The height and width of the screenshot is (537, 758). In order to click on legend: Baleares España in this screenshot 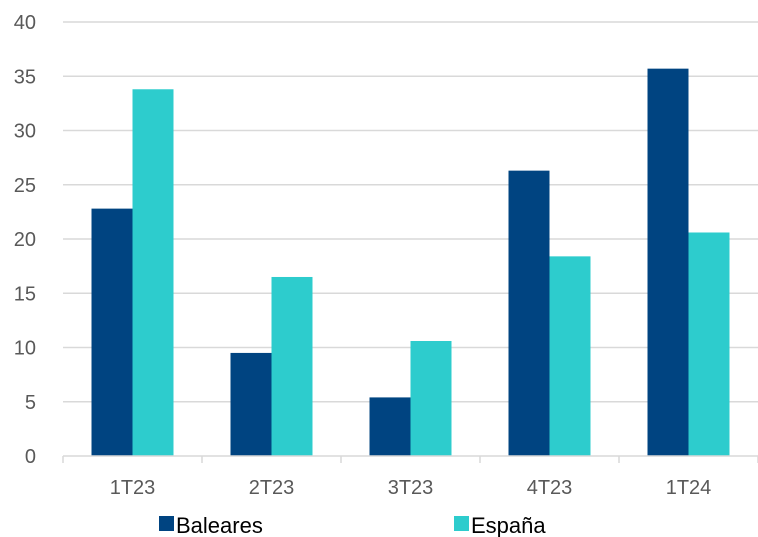, I will do `click(352, 525)`.